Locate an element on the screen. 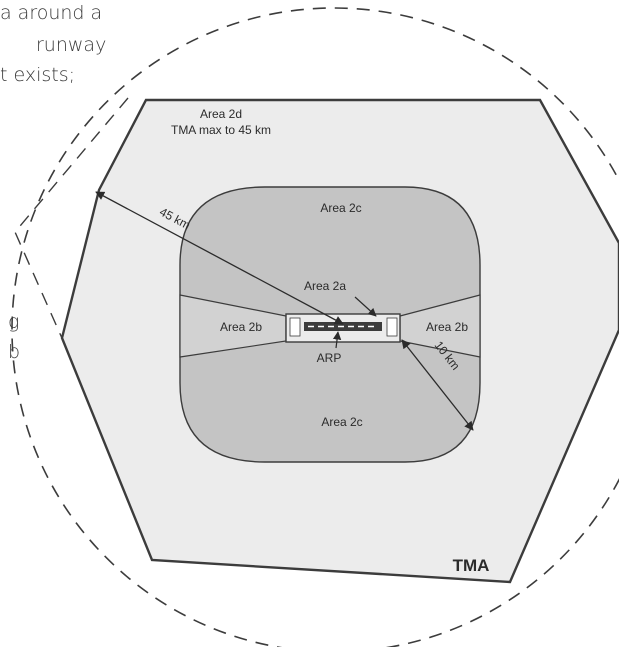 The image size is (619, 647). text-fragment-line: b is located at coordinates (14, 352).